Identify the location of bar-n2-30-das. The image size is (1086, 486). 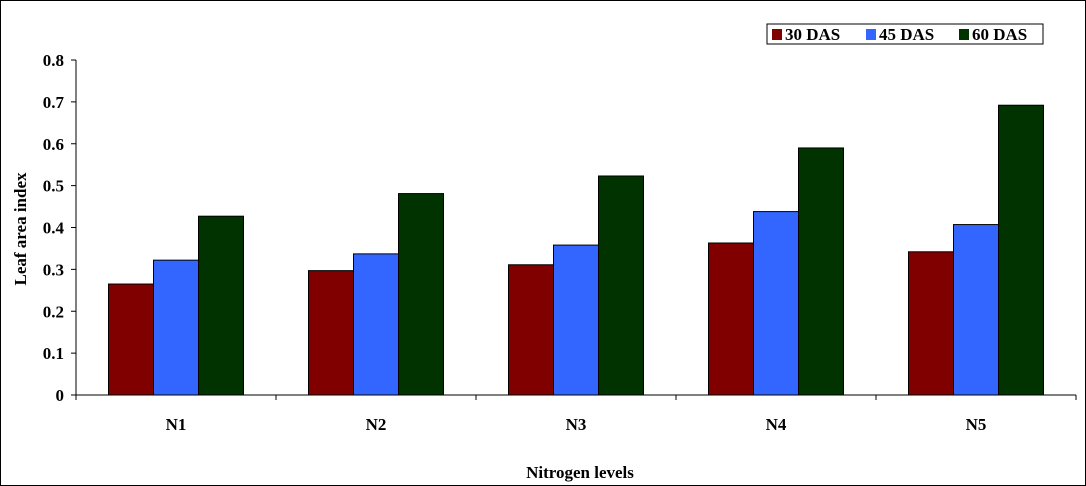
(331, 333).